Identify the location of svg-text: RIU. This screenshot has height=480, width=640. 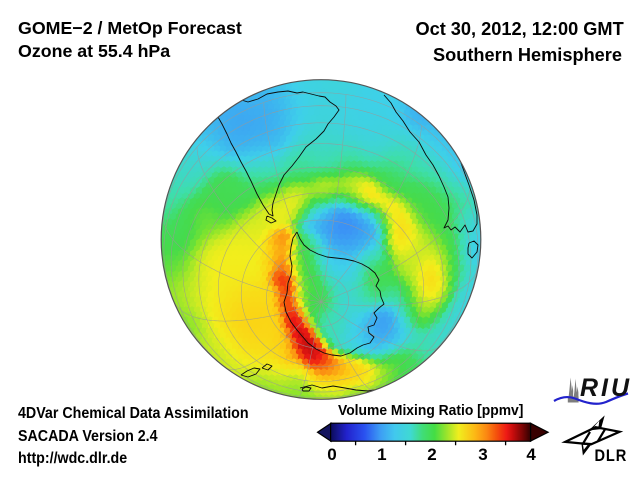
(606, 388).